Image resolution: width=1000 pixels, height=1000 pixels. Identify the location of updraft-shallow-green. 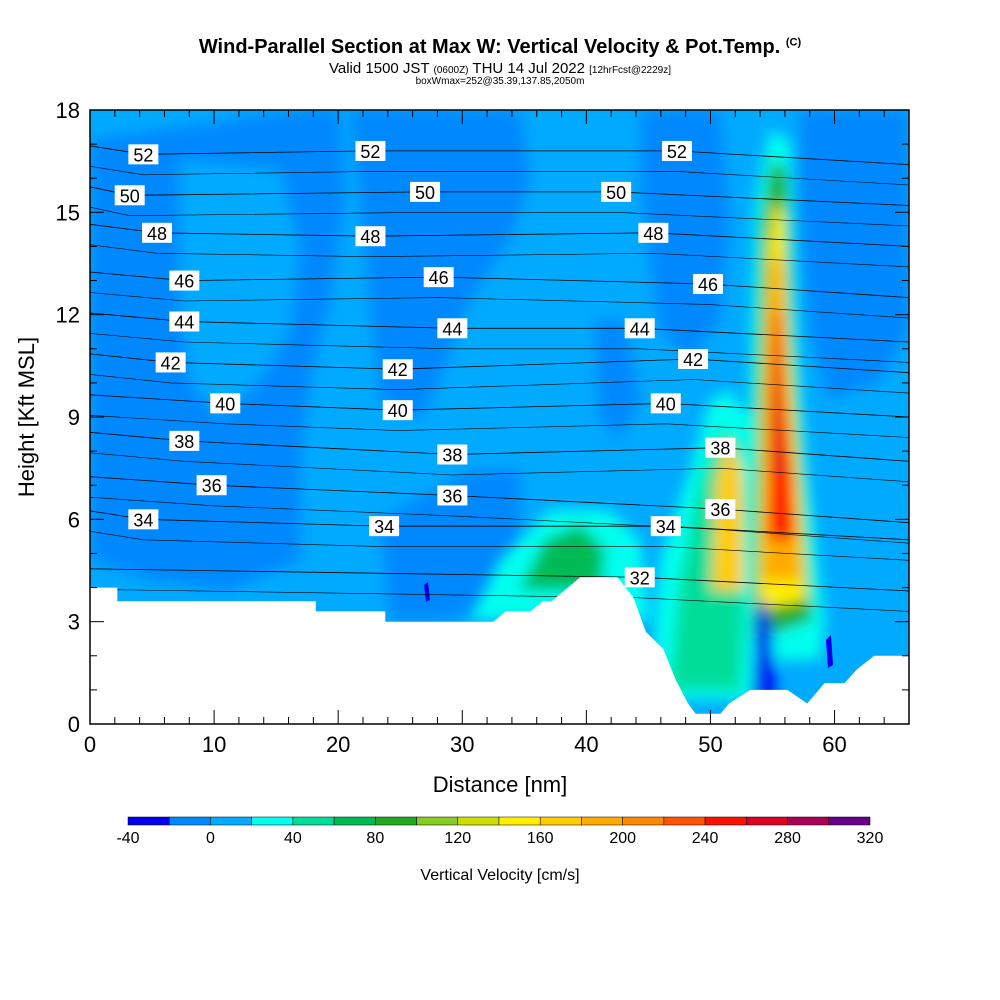
(562, 557).